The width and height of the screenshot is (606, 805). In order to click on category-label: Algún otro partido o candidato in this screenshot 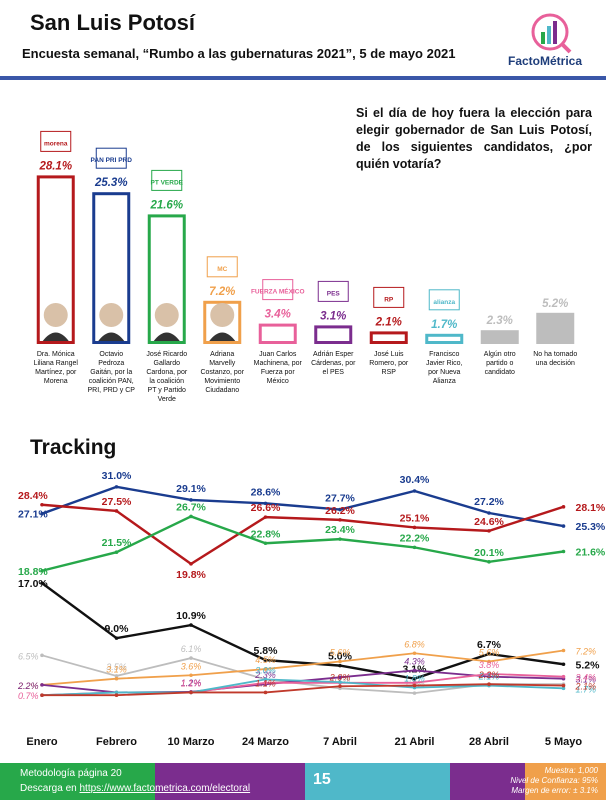, I will do `click(500, 363)`.